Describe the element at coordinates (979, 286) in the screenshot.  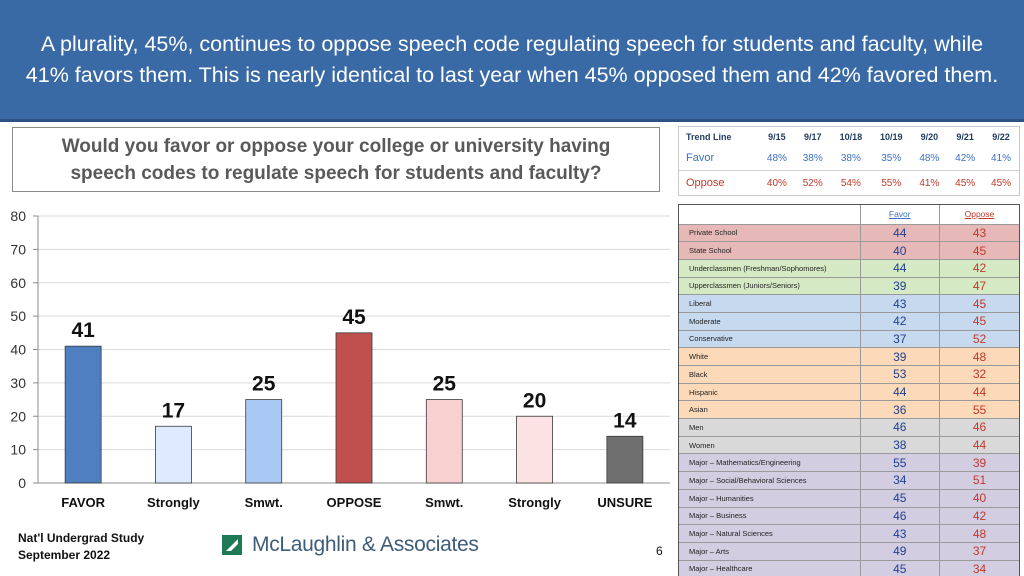
I see `demographics-oppose-value: 47` at that location.